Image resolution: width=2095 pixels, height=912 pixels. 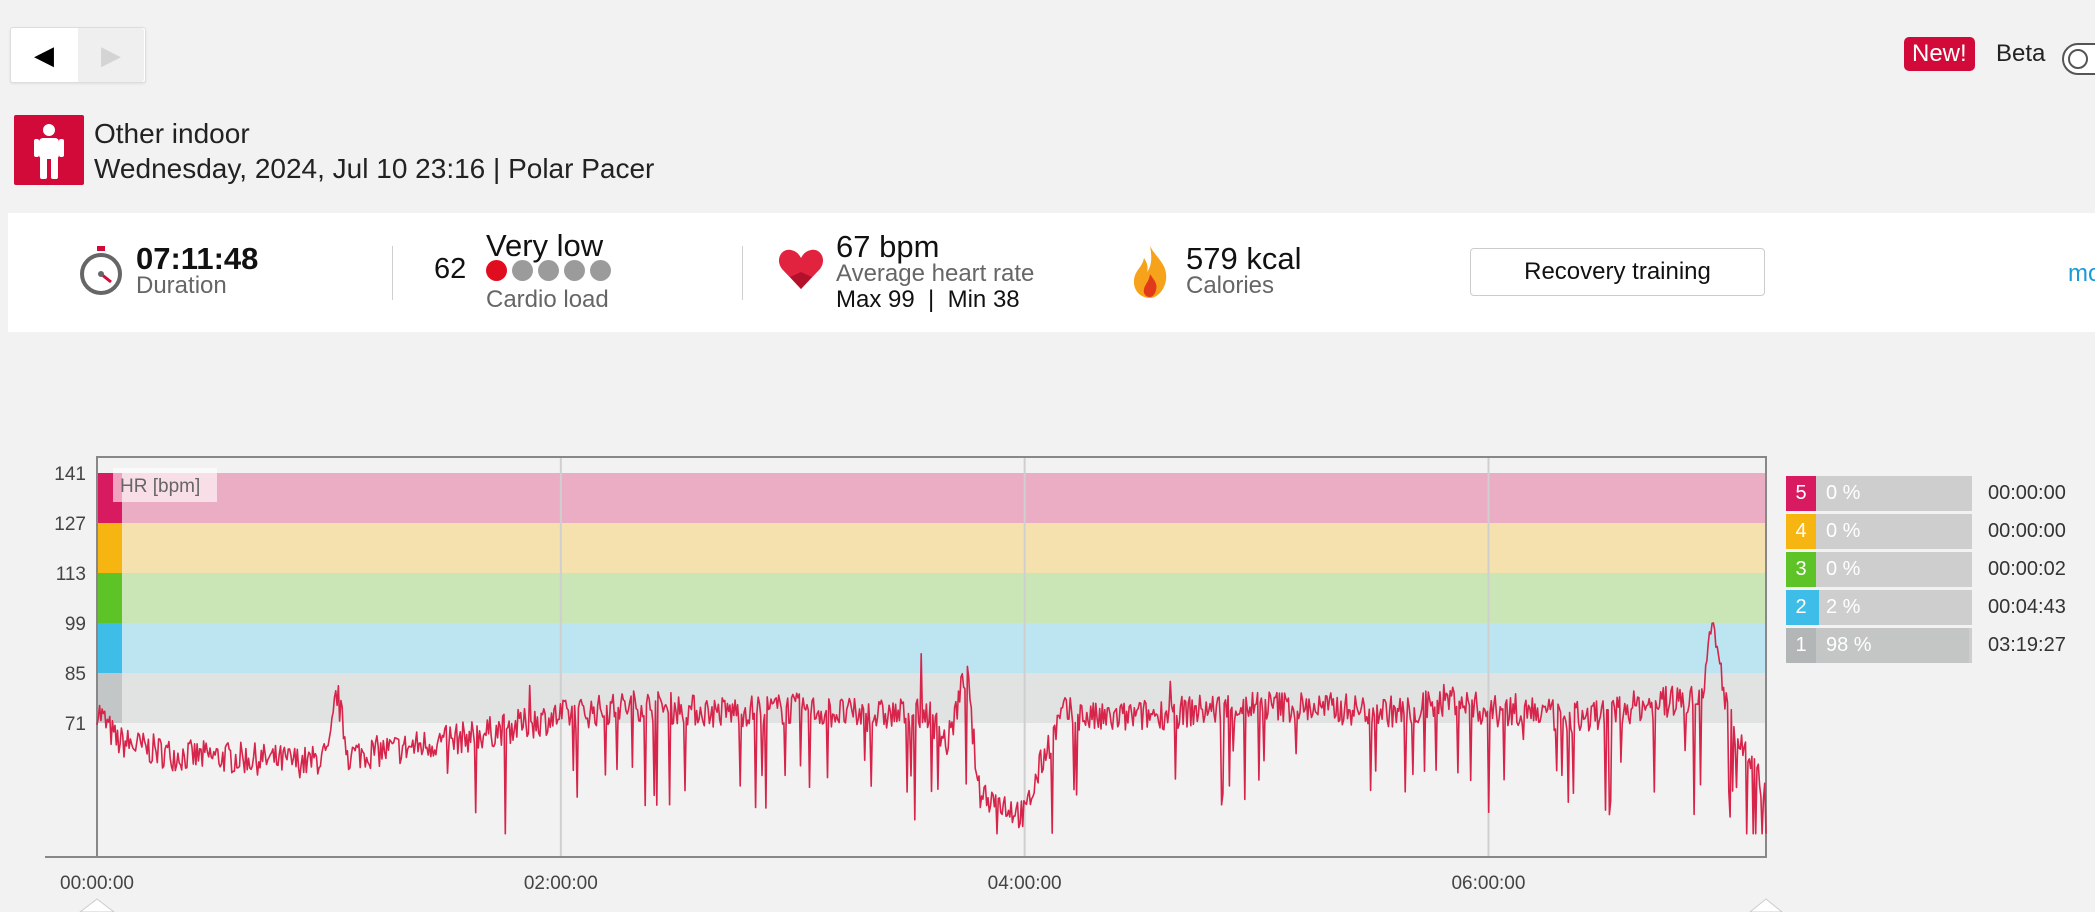 I want to click on heart-icon, so click(x=801, y=271).